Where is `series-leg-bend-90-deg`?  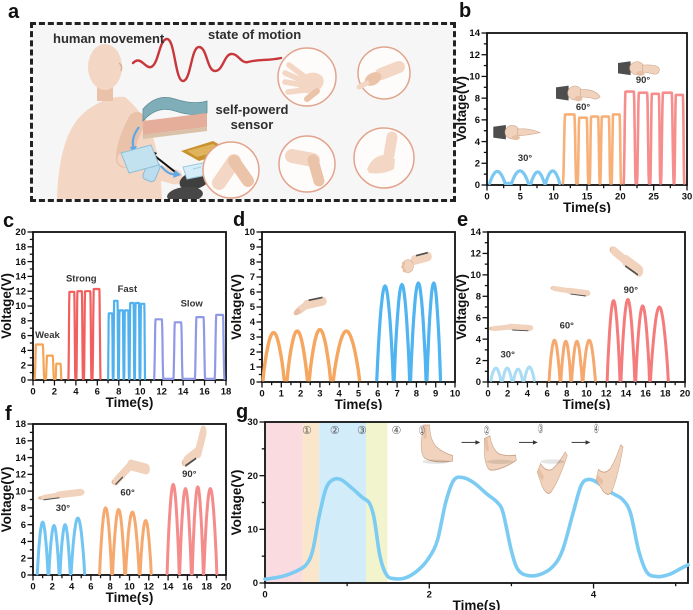 series-leg-bend-90-deg is located at coordinates (192, 529).